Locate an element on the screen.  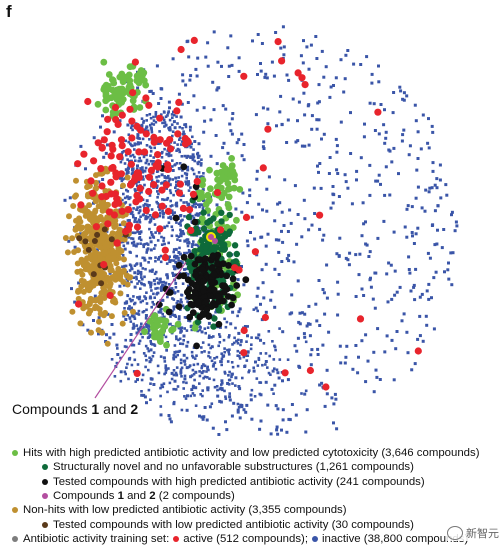
hits-point is located at coordinates (232, 158).